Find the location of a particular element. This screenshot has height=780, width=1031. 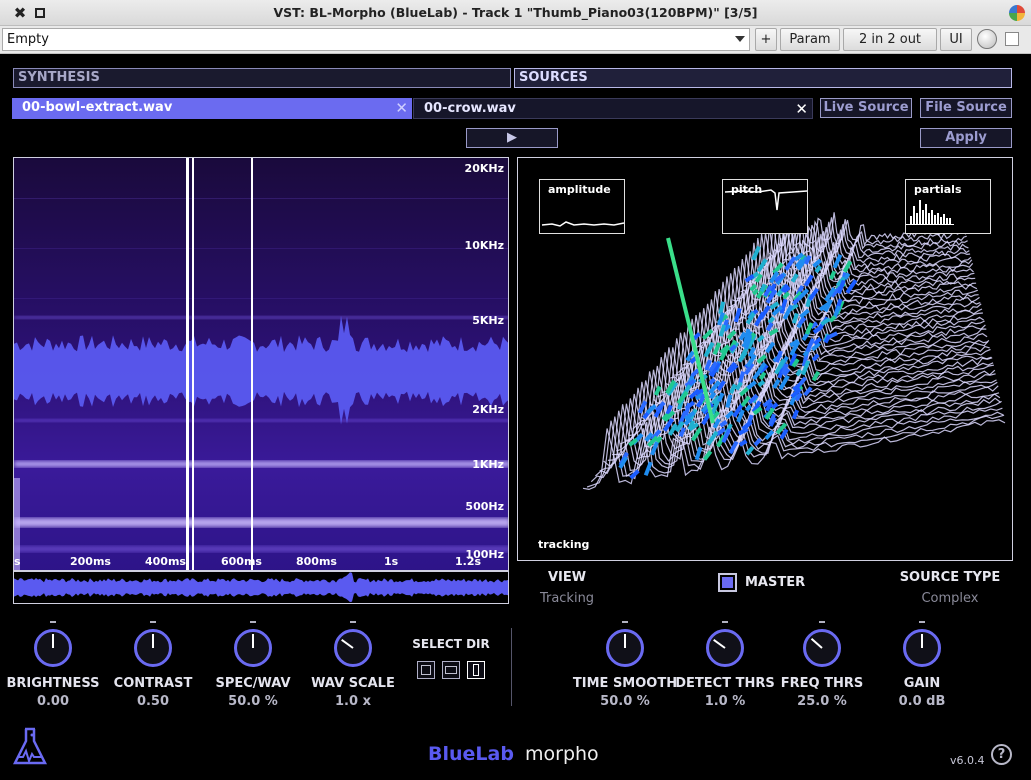

file-source-button: File Source is located at coordinates (966, 108).